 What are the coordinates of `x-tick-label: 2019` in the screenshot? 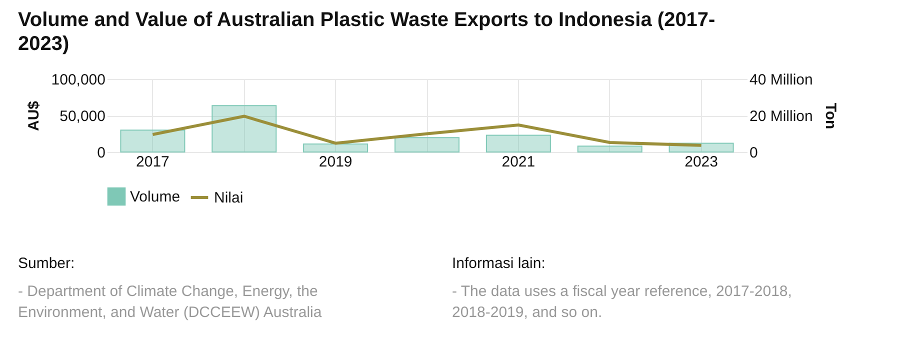 It's located at (335, 162).